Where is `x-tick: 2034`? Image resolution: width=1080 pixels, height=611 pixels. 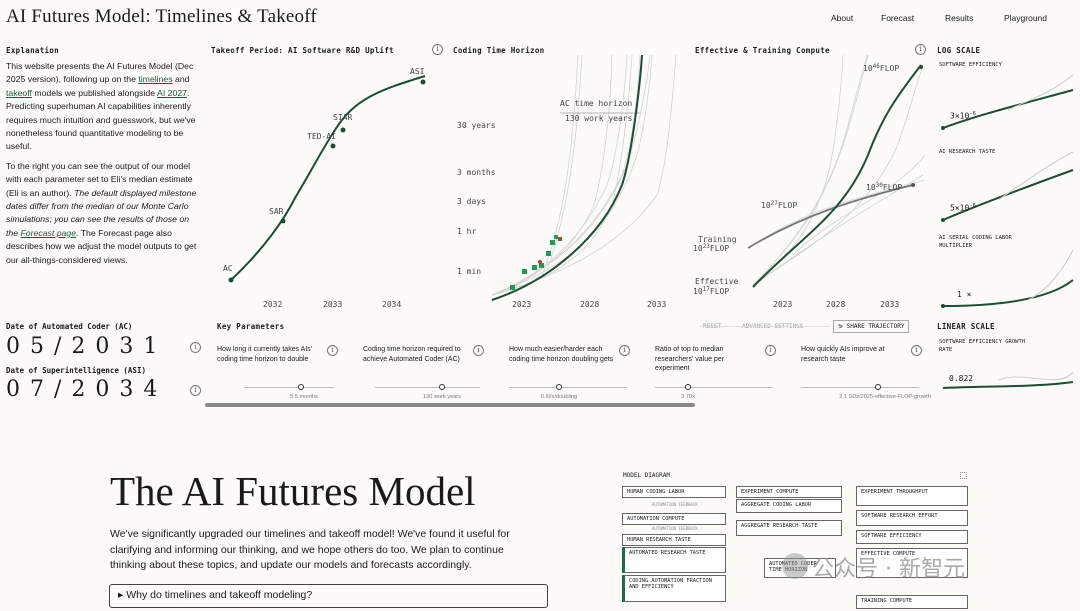
x-tick: 2034 is located at coordinates (391, 304).